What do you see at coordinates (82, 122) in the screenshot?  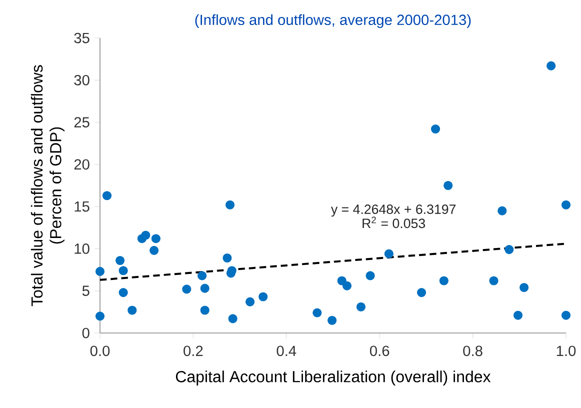 I see `y-tick-label: 25` at bounding box center [82, 122].